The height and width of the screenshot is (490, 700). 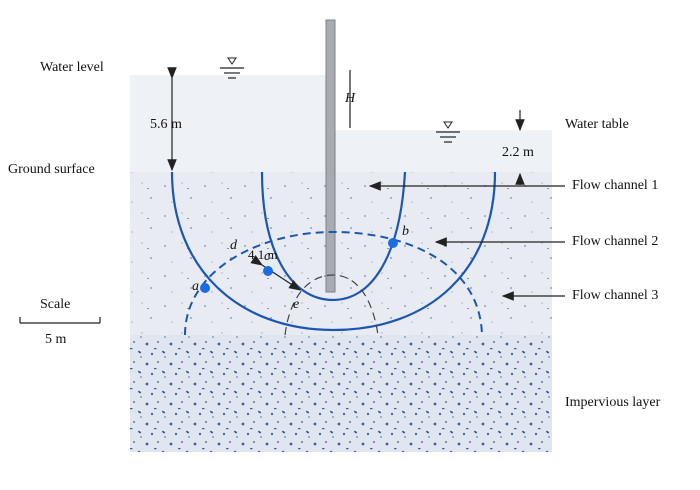 What do you see at coordinates (405, 231) in the screenshot?
I see `point-b: b` at bounding box center [405, 231].